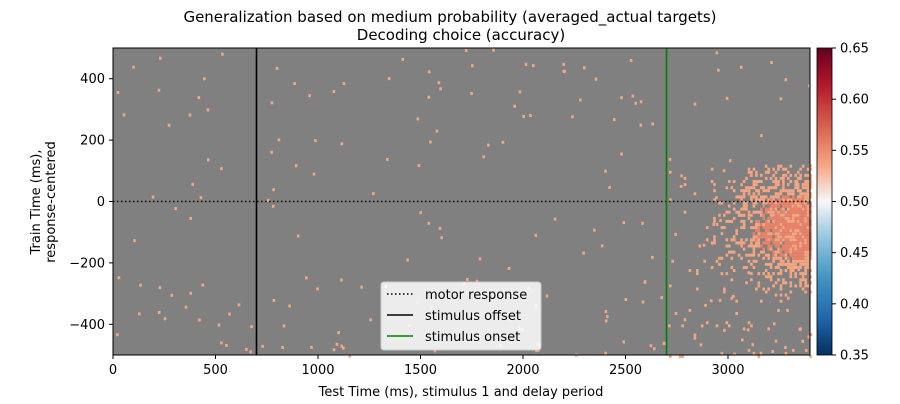 This screenshot has width=900, height=404. Describe the element at coordinates (854, 356) in the screenshot. I see `colorbar-tick-label: 0.35` at that location.